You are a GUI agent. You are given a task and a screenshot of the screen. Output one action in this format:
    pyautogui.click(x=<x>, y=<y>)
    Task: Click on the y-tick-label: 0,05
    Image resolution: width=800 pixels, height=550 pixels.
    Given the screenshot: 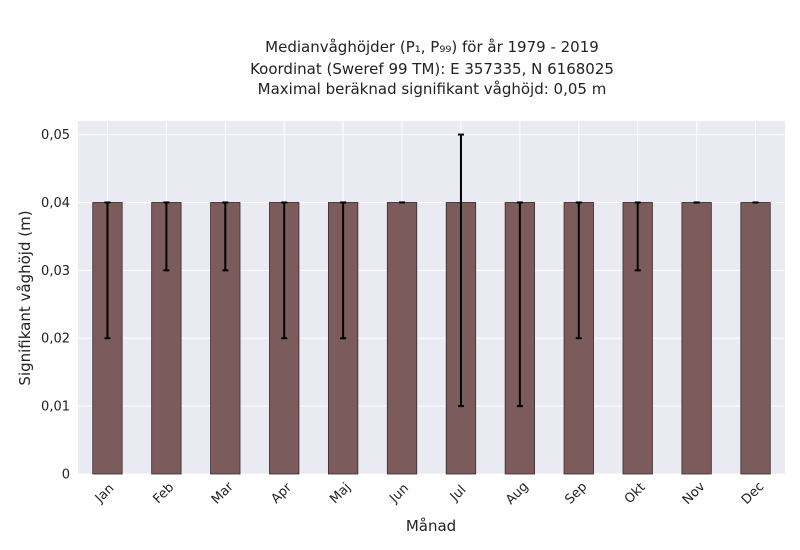 What is the action you would take?
    pyautogui.click(x=55, y=135)
    